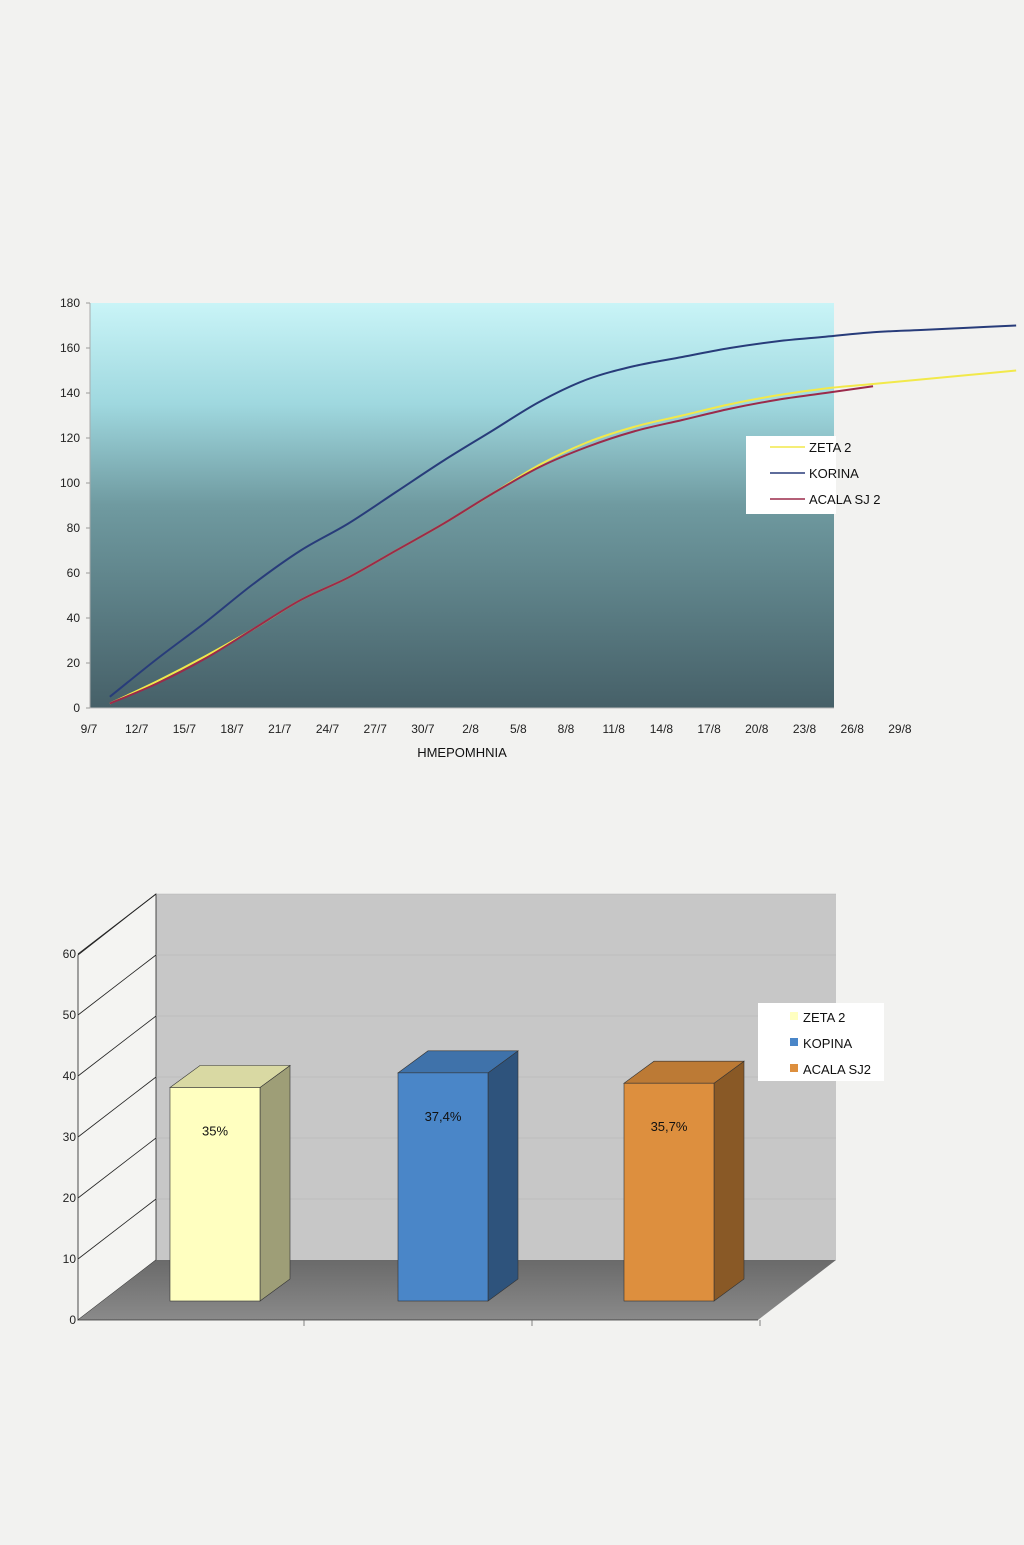  I want to click on x-tick-label: 2/8, so click(470, 729).